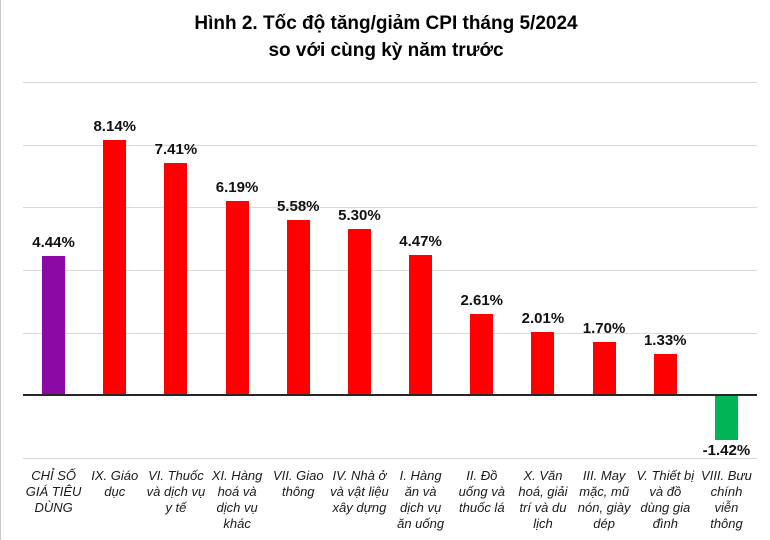 This screenshot has height=540, width=770. I want to click on bar-value-label: 1.70%, so click(604, 329).